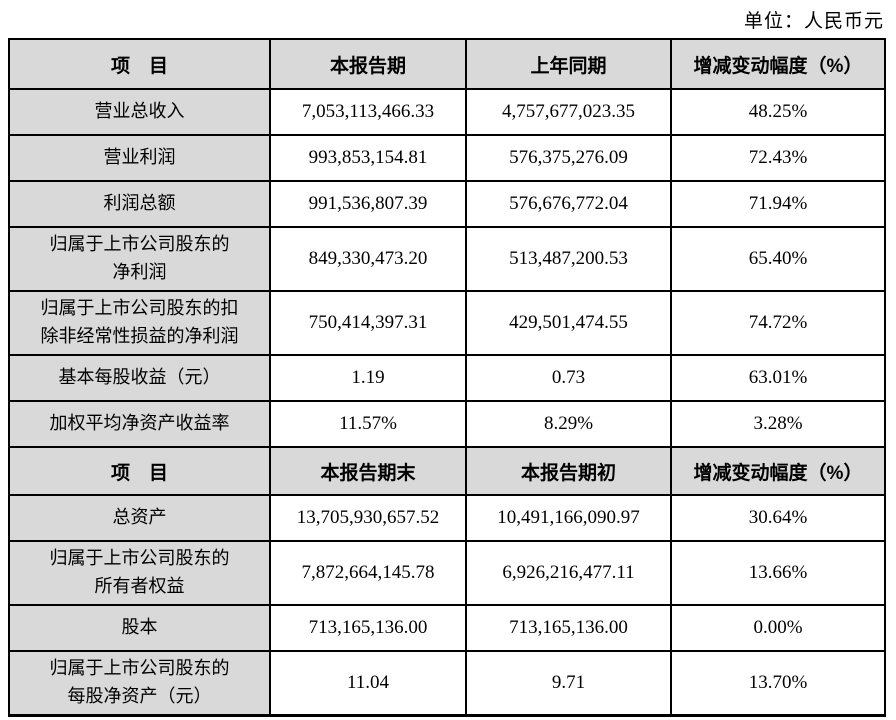 The height and width of the screenshot is (720, 896). What do you see at coordinates (368, 112) in the screenshot?
I see `value-current: 7,053,113,466.33` at bounding box center [368, 112].